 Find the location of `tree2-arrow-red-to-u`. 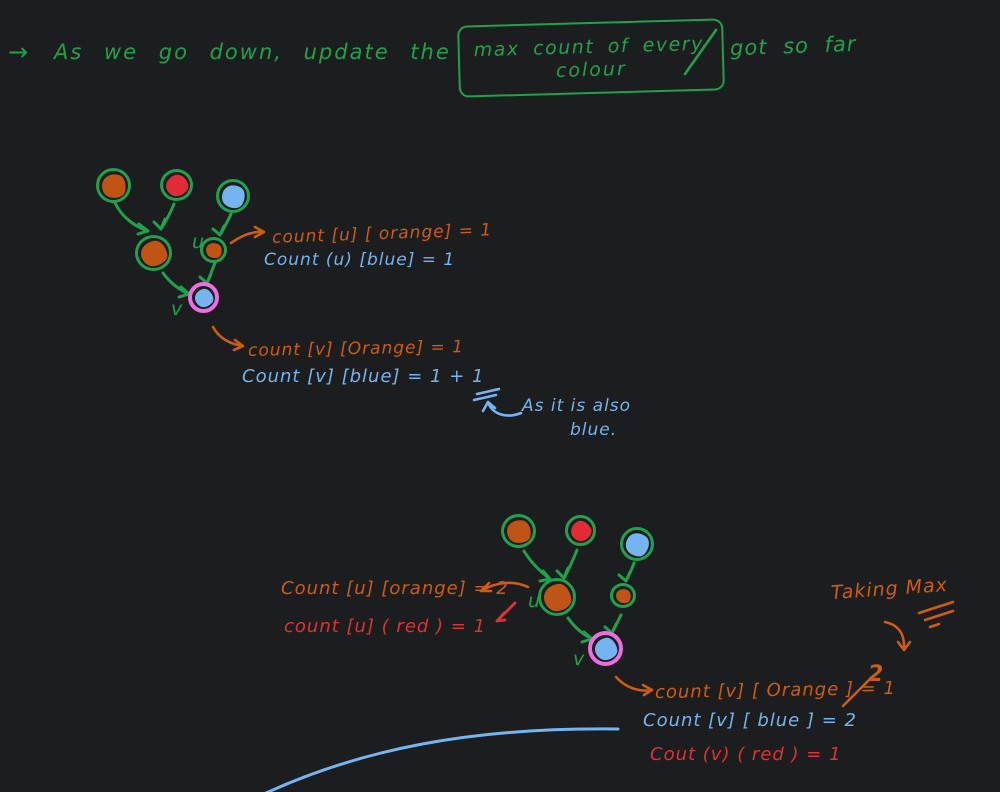

tree2-arrow-red-to-u is located at coordinates (567, 564).